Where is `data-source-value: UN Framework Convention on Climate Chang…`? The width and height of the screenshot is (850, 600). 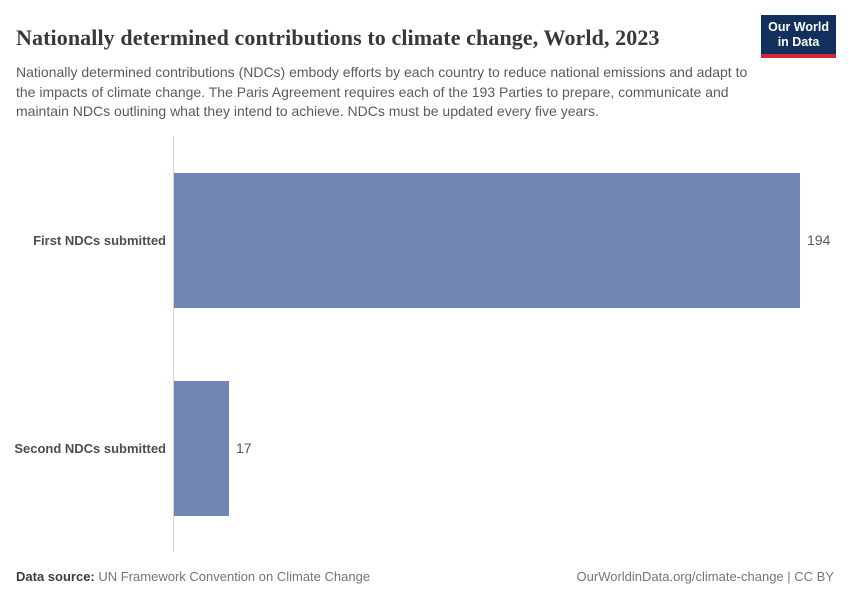
data-source-value: UN Framework Convention on Climate Chang… is located at coordinates (234, 576).